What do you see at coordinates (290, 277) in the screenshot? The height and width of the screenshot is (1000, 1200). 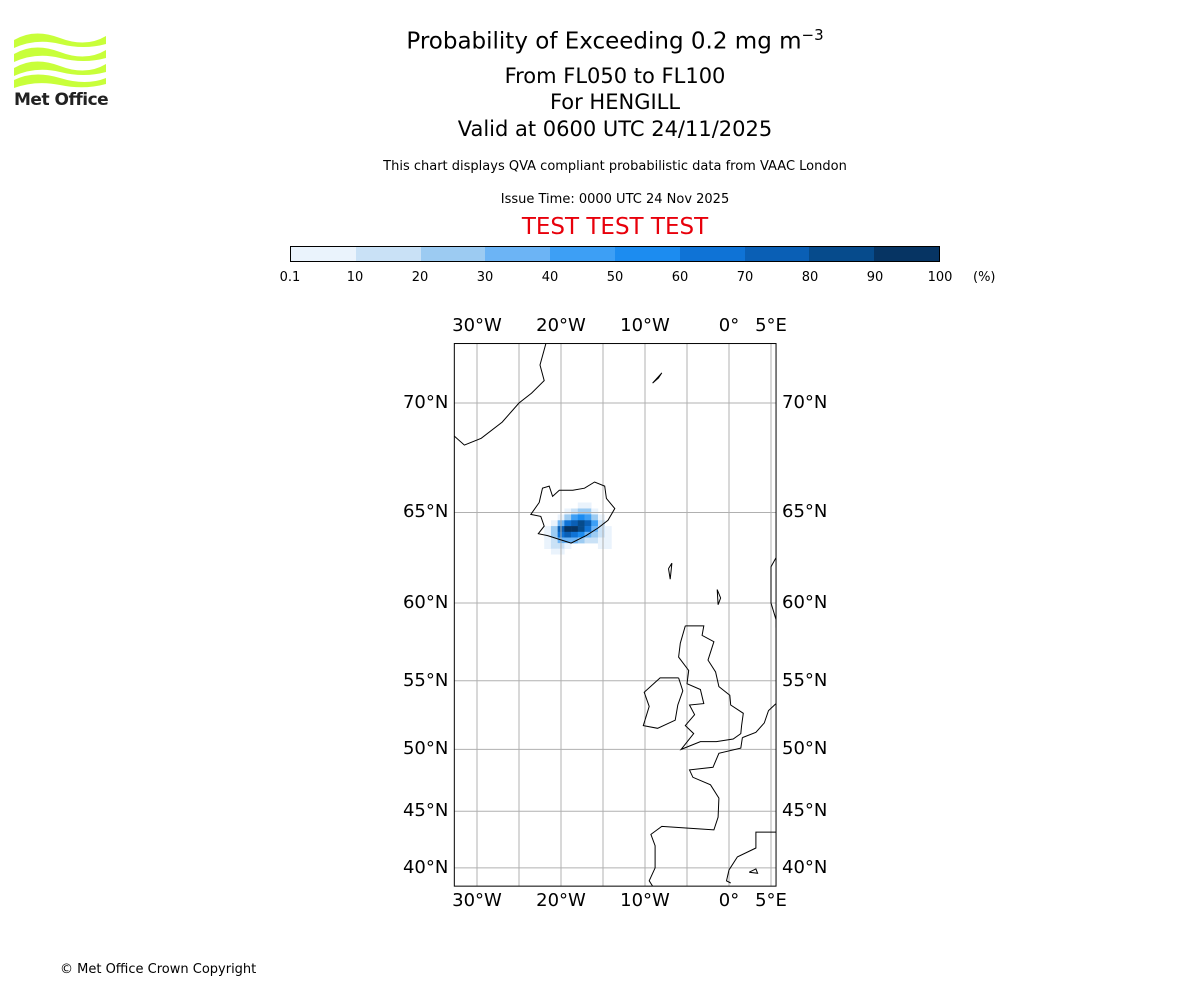 I see `colorbar-tick: 0.1` at bounding box center [290, 277].